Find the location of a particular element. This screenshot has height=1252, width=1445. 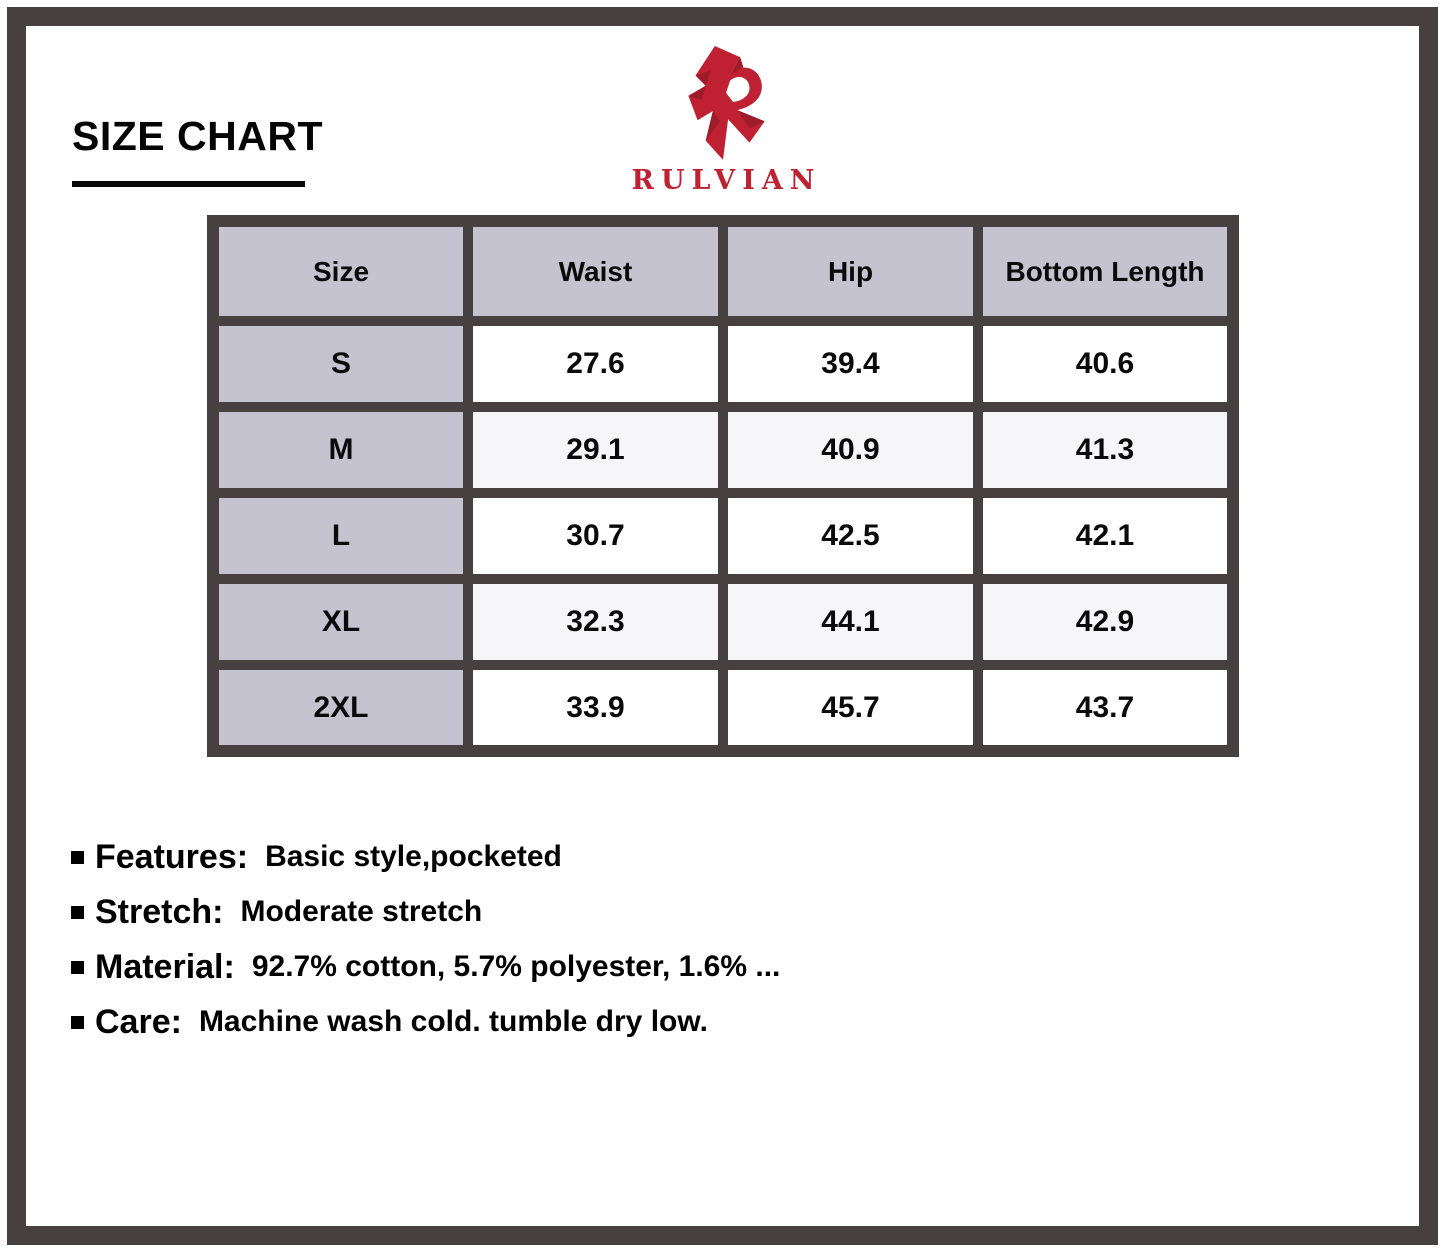

waist-cell: 27.6 is located at coordinates (595, 364).